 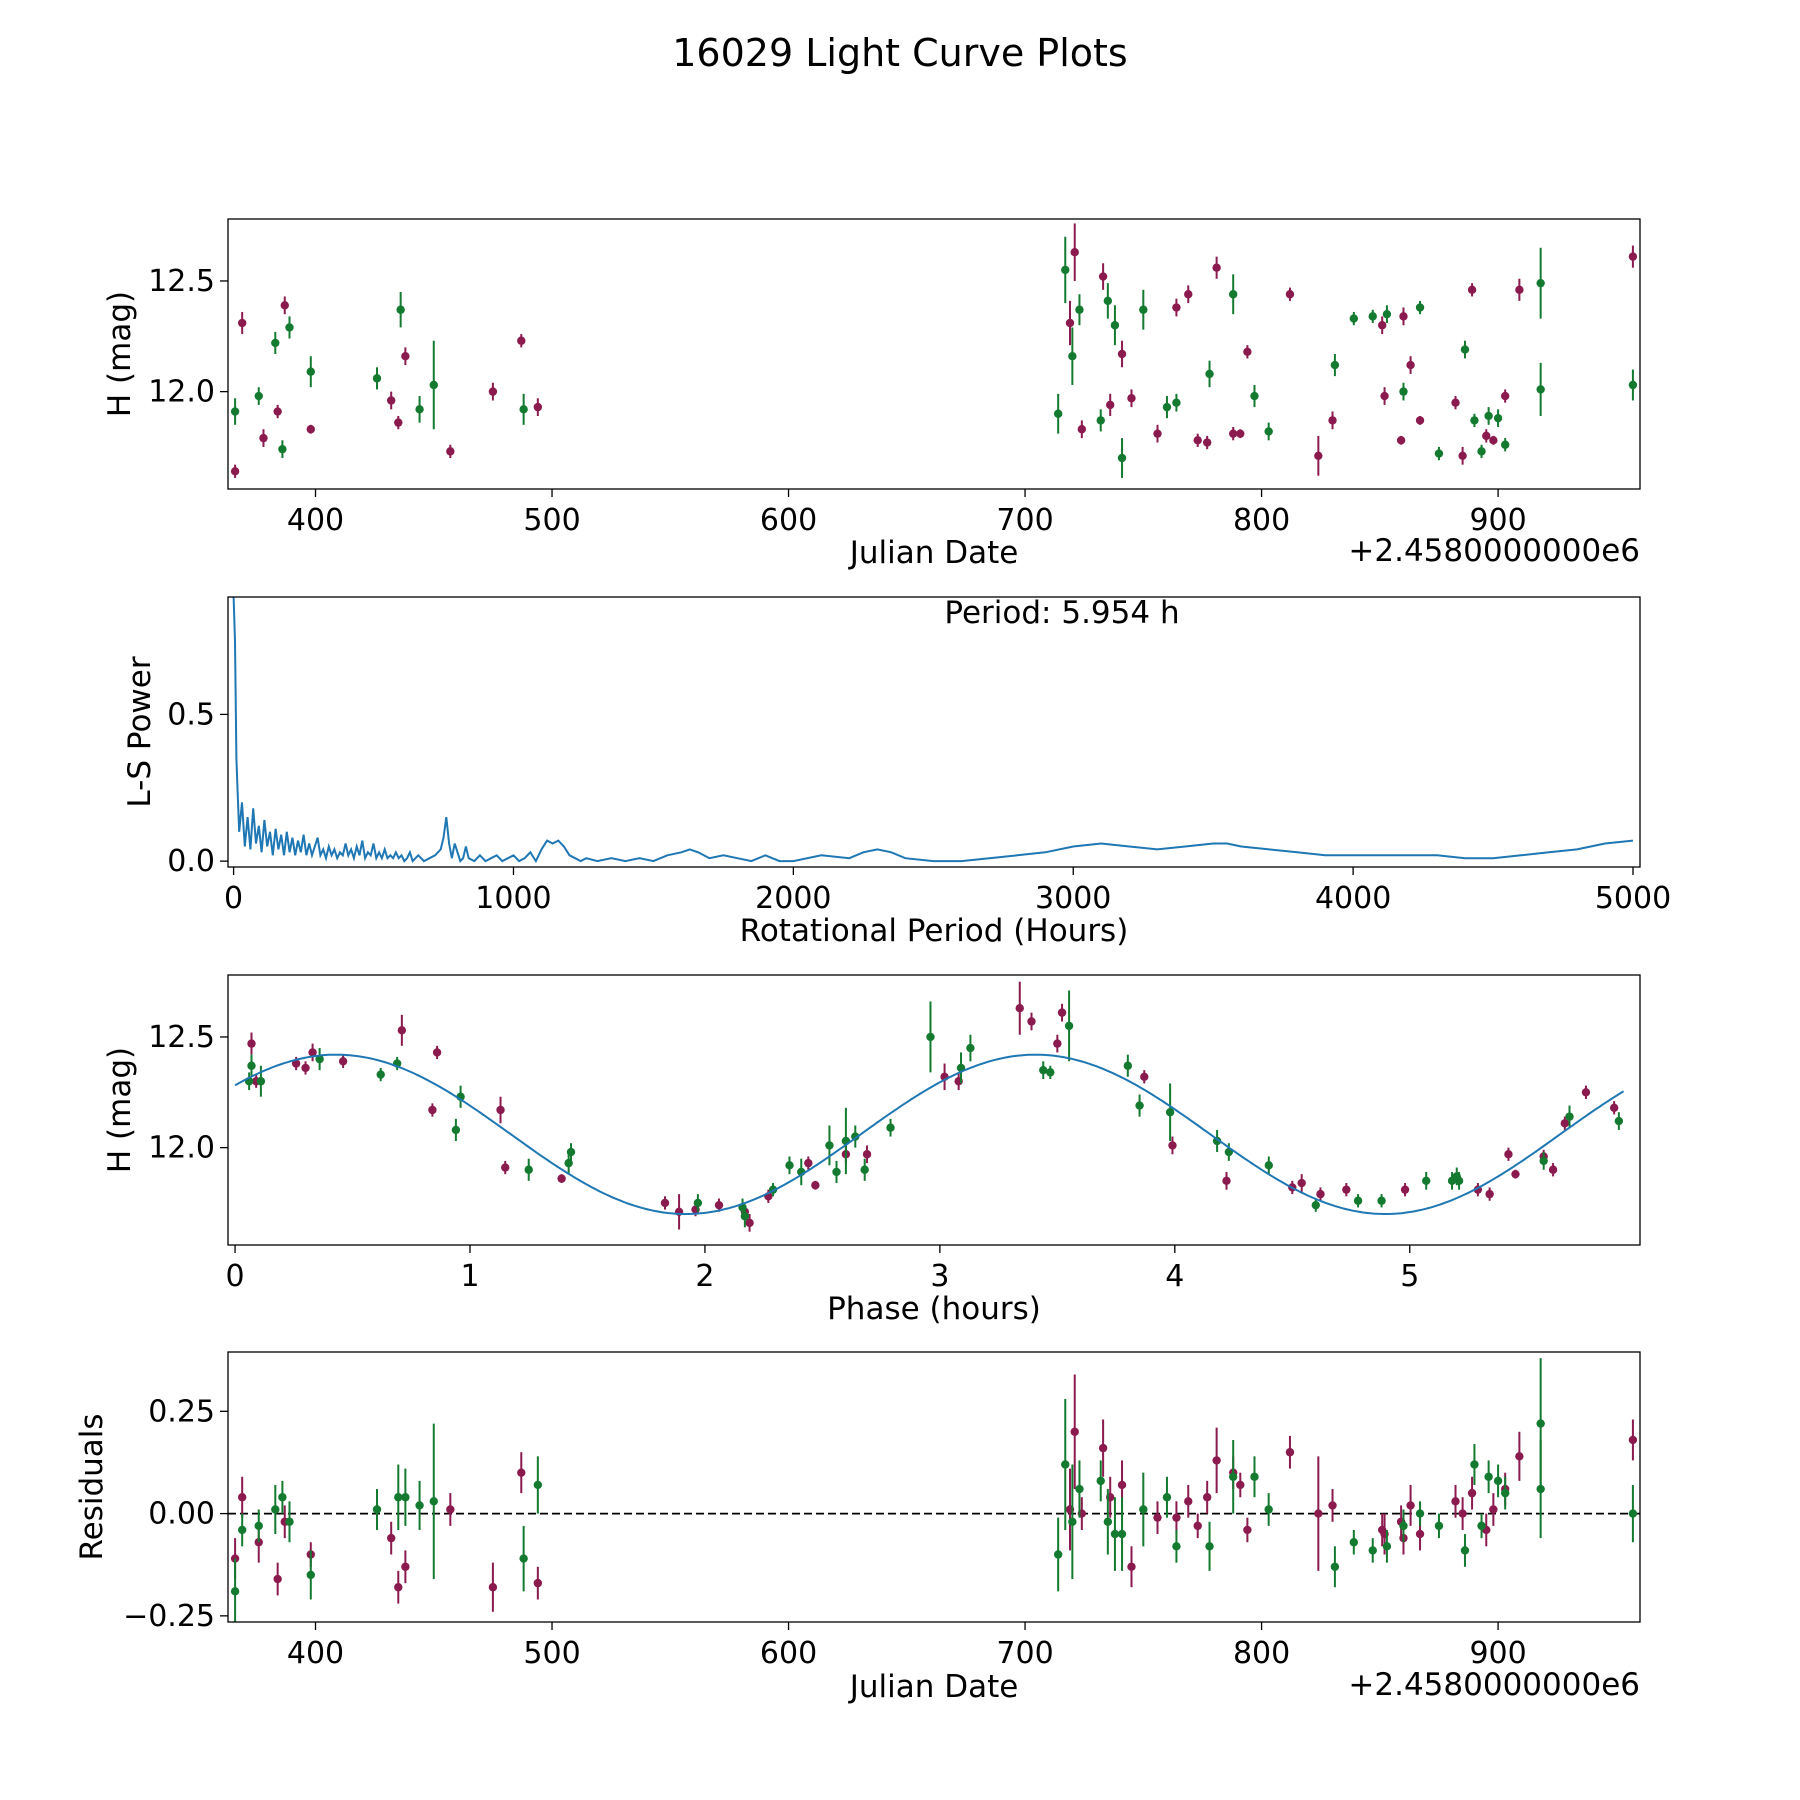 What do you see at coordinates (934, 1490) in the screenshot?
I see `residuals-plot-area` at bounding box center [934, 1490].